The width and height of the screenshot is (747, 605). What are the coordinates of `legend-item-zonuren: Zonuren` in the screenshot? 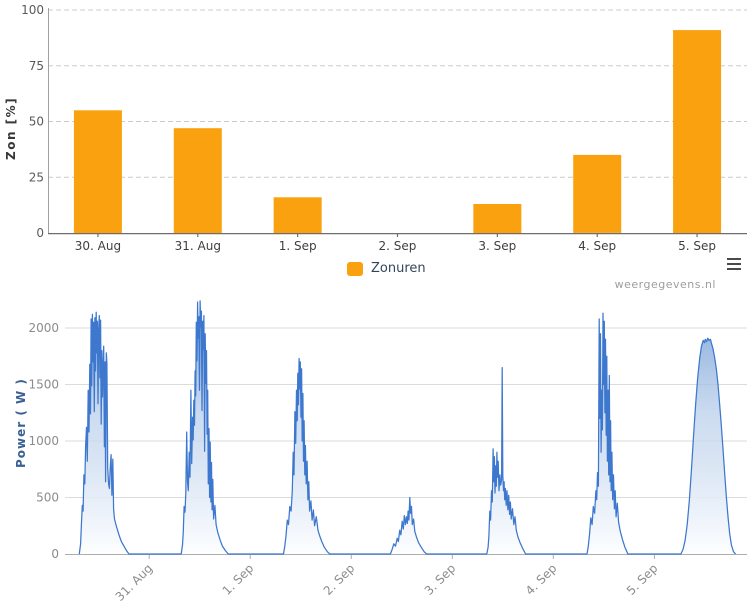 It's located at (386, 268).